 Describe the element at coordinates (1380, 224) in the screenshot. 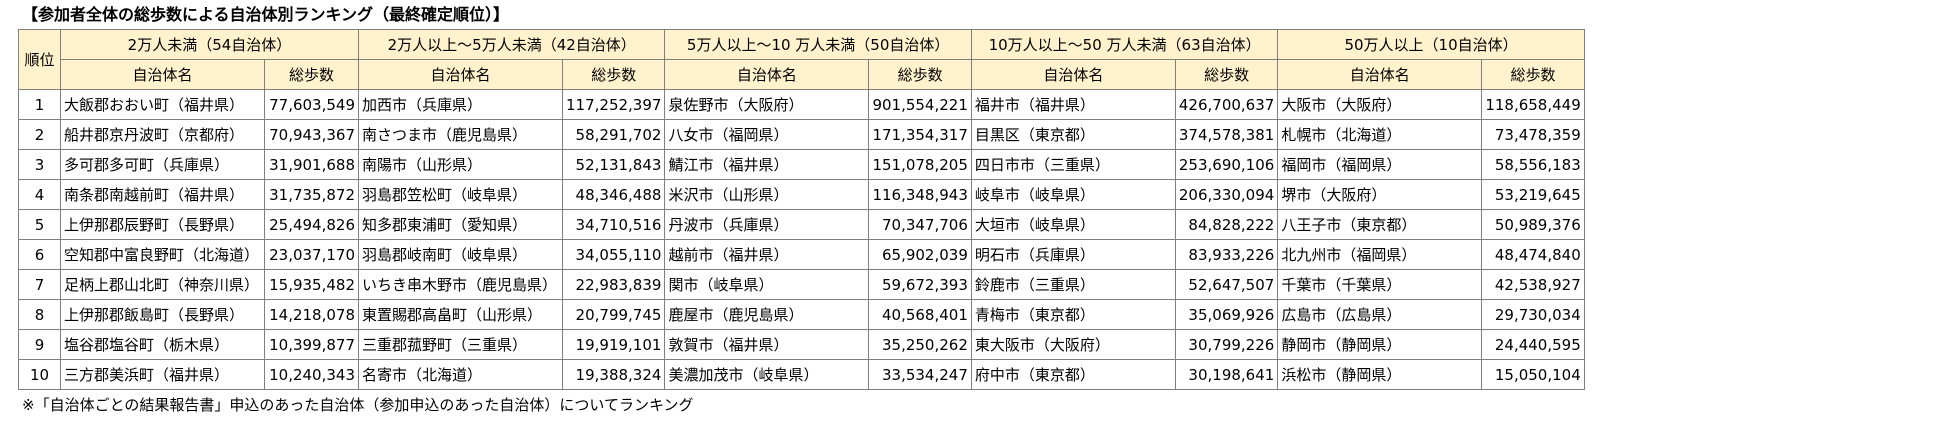

I see `municipality-name-cell: 八王子市（東京都）` at that location.